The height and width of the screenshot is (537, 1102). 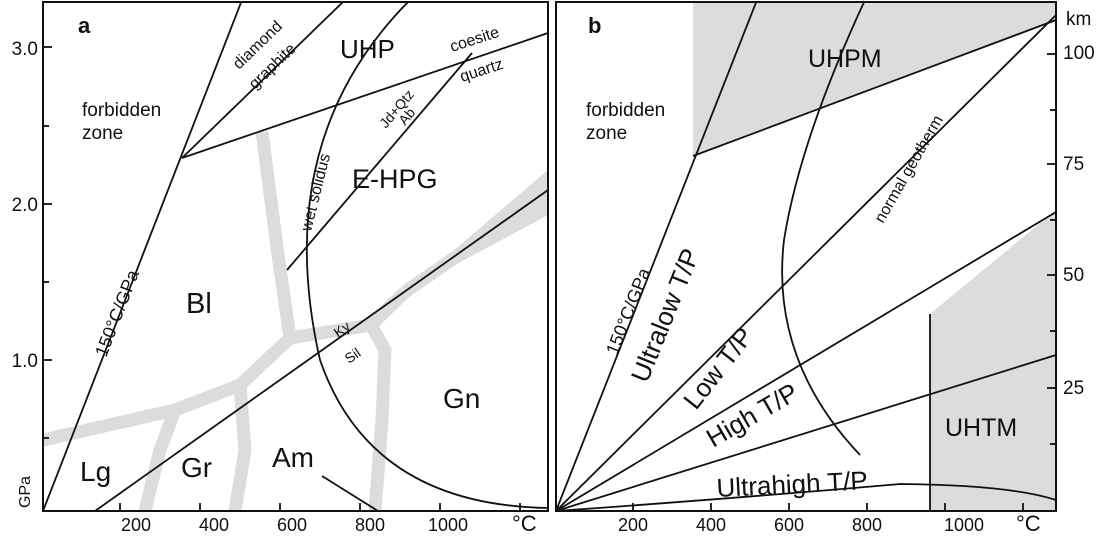 I want to click on am-lower-line, so click(x=350, y=493).